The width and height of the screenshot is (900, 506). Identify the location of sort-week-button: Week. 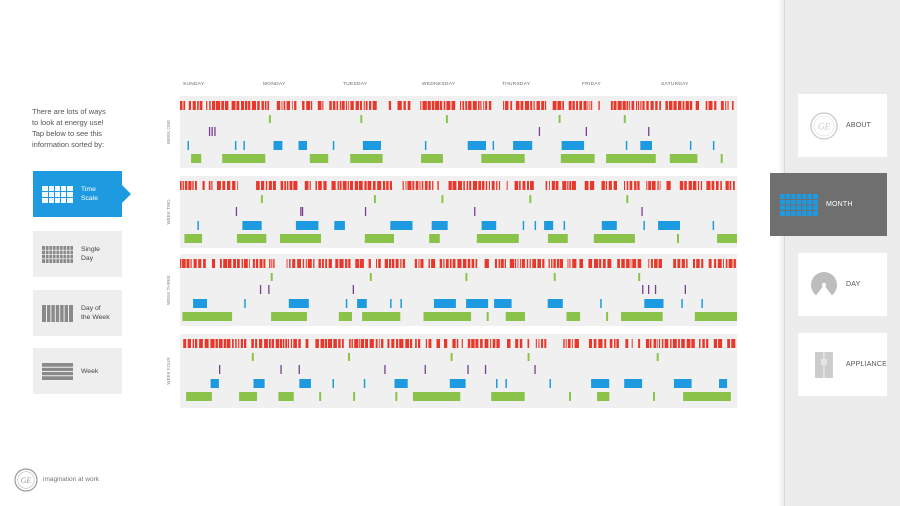
(77, 371).